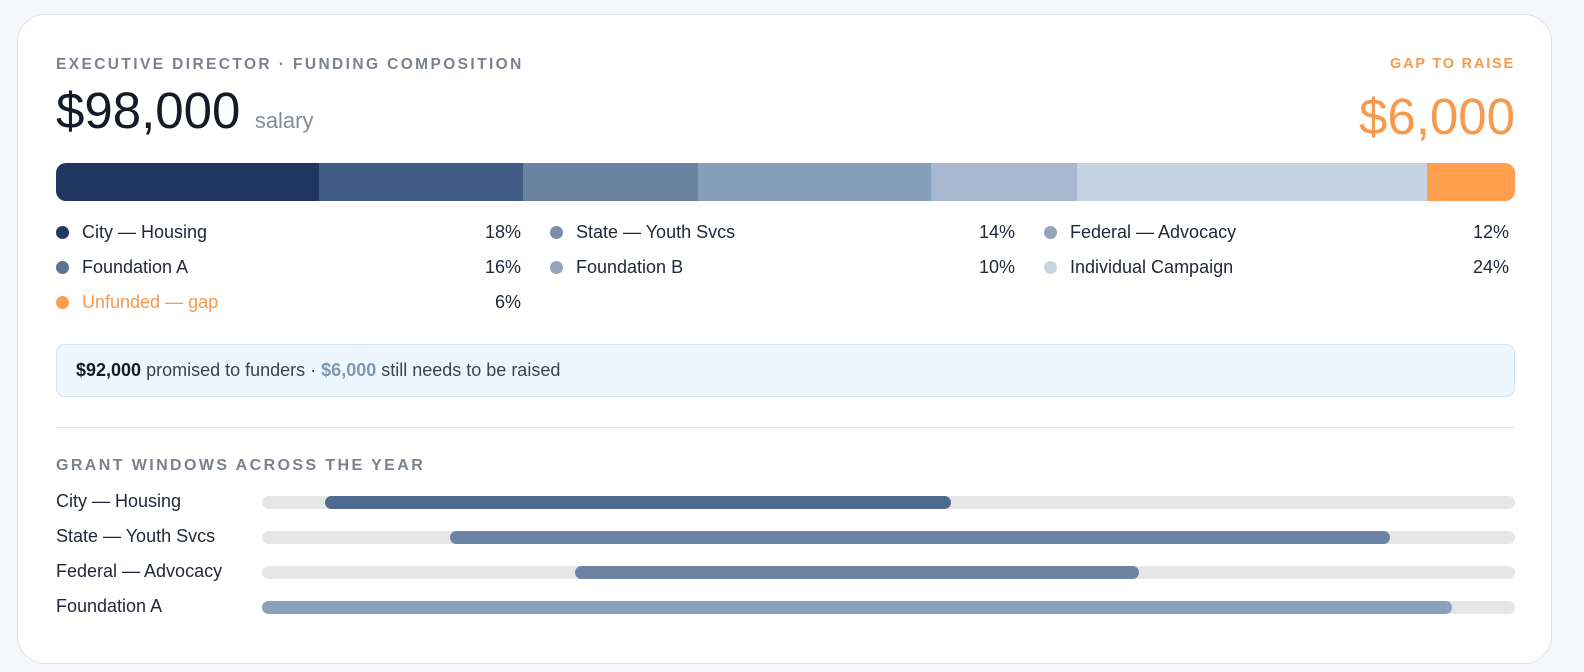 This screenshot has height=672, width=1584. I want to click on legend-label: Unfunded — gap, so click(150, 301).